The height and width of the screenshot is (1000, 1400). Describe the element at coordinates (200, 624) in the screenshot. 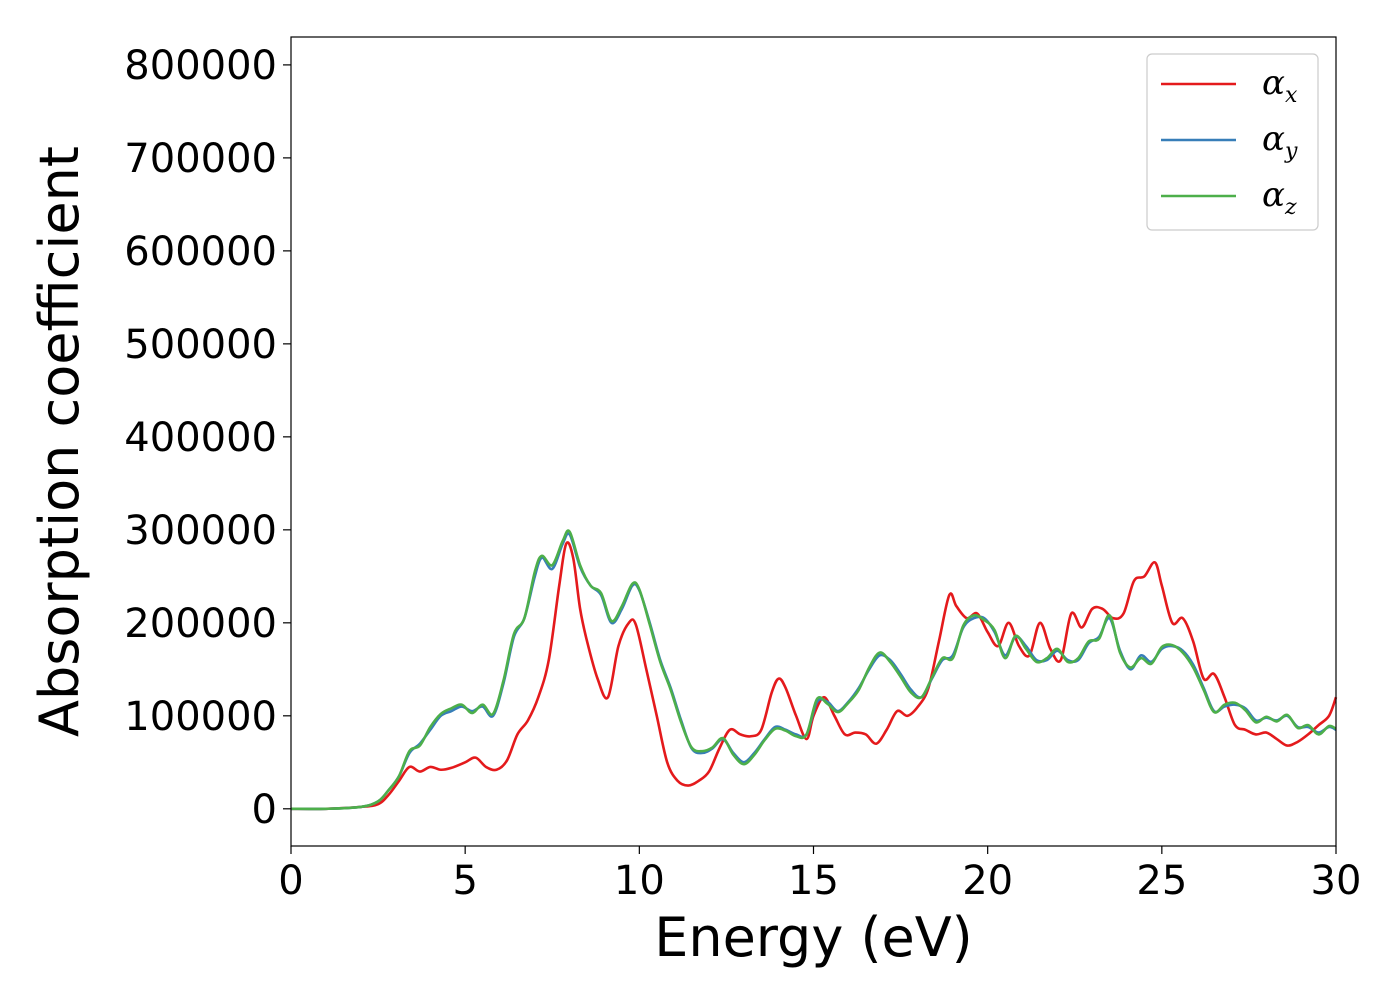

I see `y-tick-label: 200000` at that location.